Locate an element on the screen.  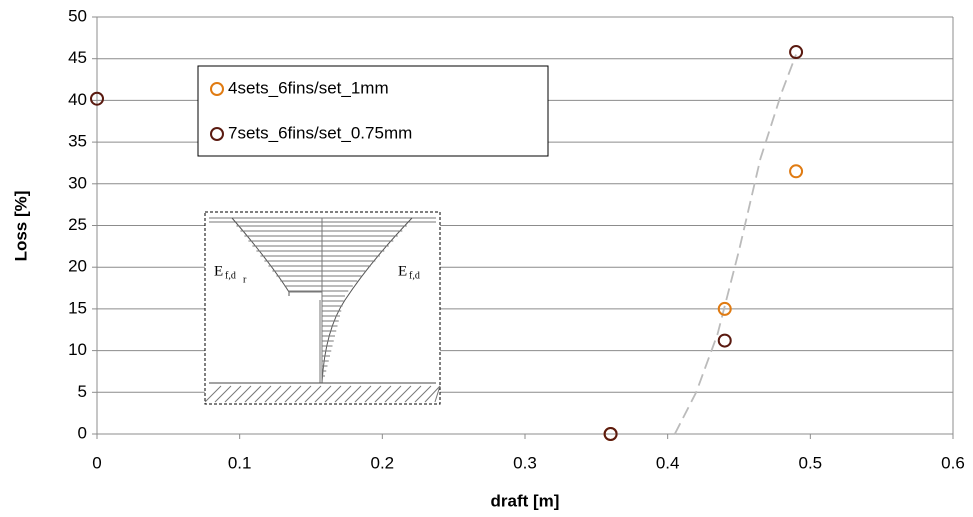
legend-box is located at coordinates (373, 111).